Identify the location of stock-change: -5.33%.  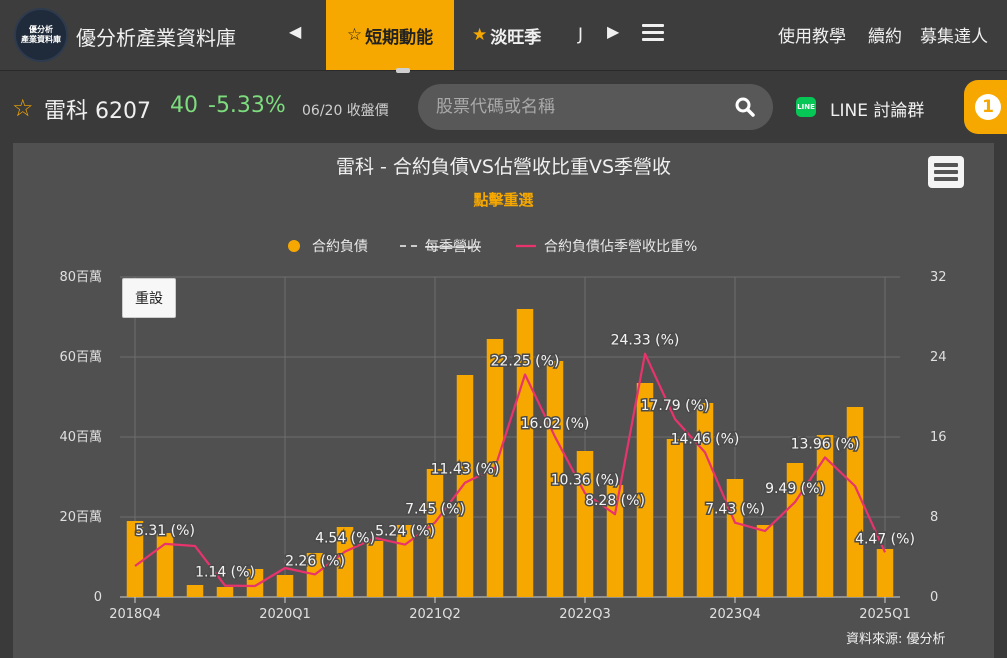
(247, 105).